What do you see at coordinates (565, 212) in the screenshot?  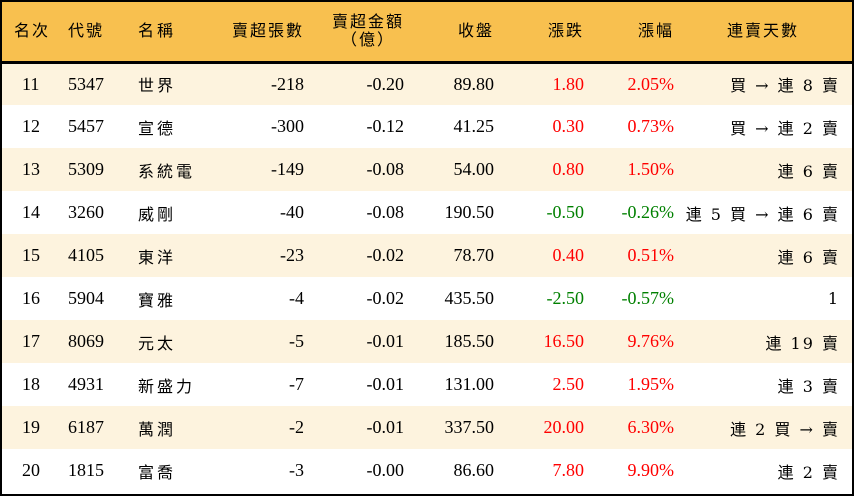 I see `cell-change: -0.50` at bounding box center [565, 212].